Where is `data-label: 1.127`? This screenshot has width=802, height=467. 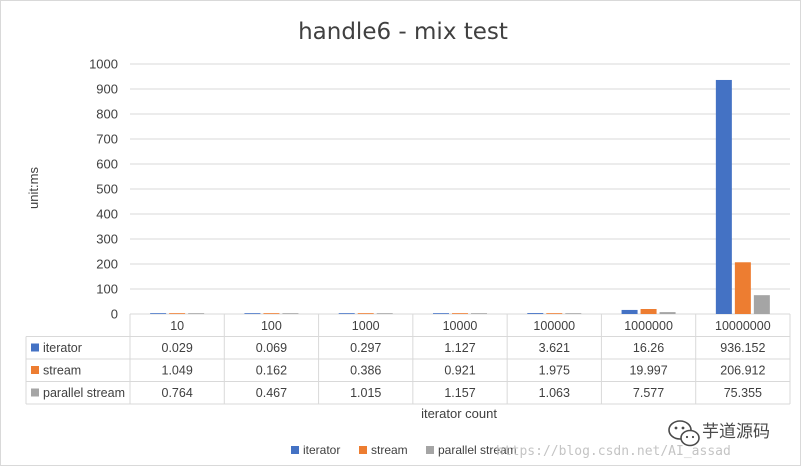
data-label: 1.127 is located at coordinates (459, 348).